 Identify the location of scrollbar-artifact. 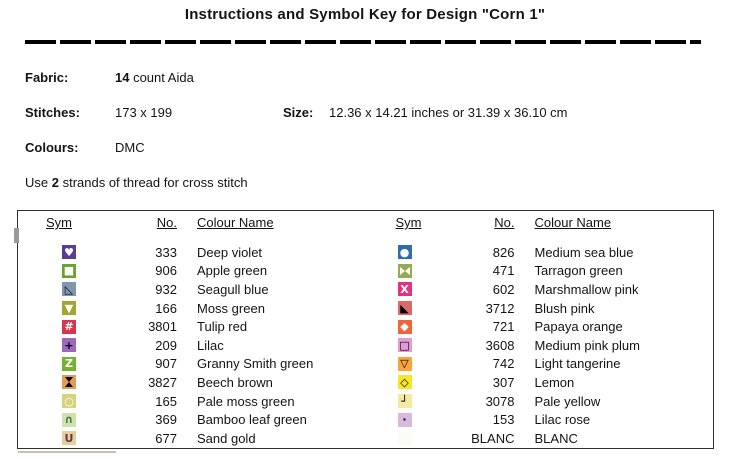
(16, 235).